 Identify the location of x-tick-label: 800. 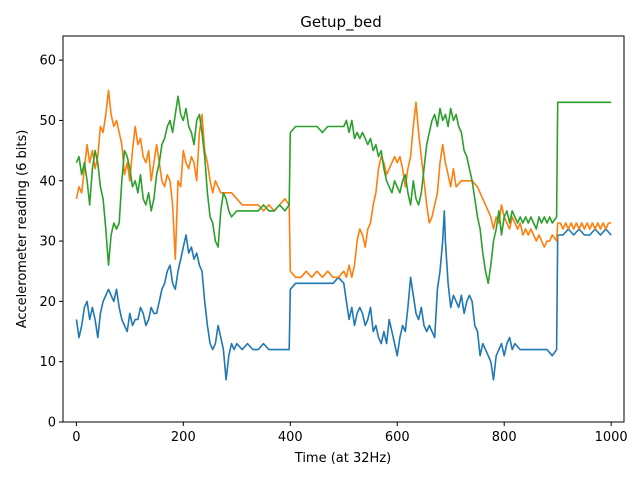
(504, 437).